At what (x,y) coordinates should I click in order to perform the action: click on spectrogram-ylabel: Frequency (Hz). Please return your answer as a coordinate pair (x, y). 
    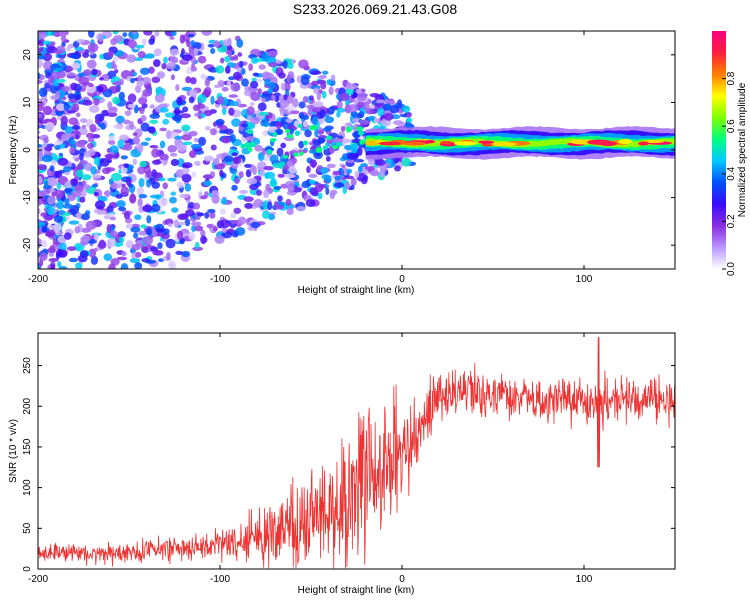
    Looking at the image, I should click on (13, 150).